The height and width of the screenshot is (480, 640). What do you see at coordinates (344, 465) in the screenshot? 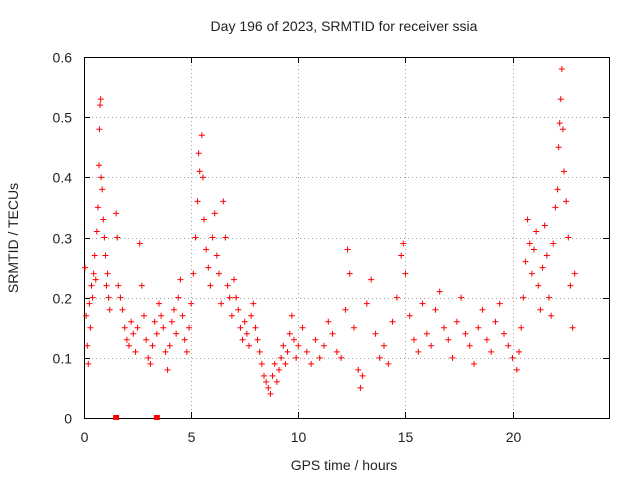
I see `x-axis-label: GPS time / hours` at bounding box center [344, 465].